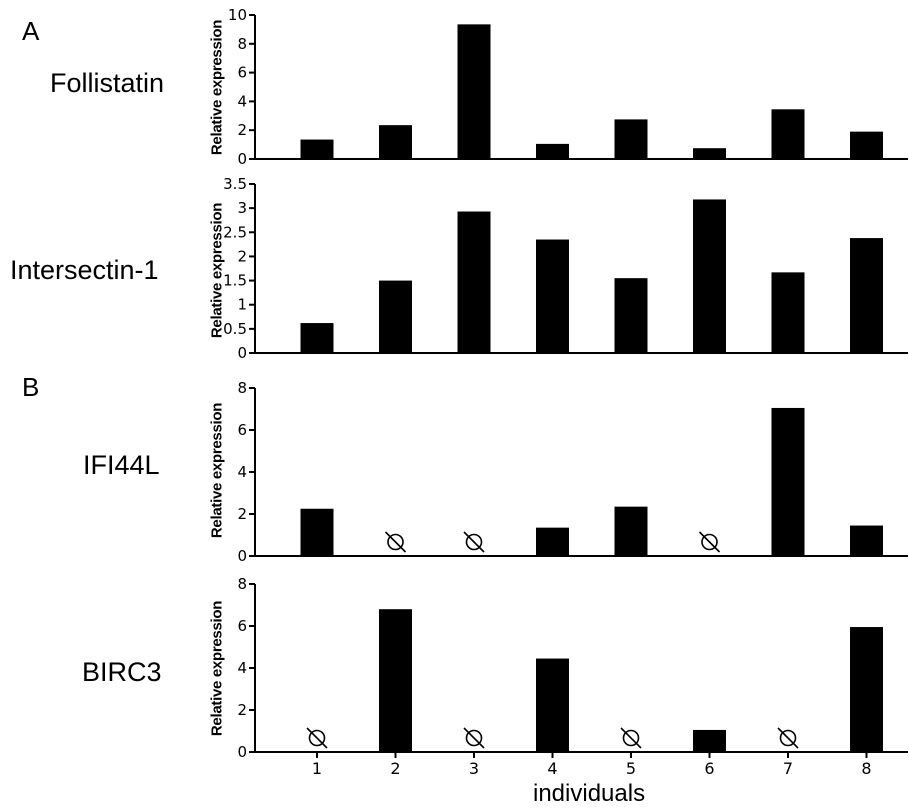 The height and width of the screenshot is (810, 909). I want to click on y-tick-label-intersectin-1: 2.5, so click(235, 232).